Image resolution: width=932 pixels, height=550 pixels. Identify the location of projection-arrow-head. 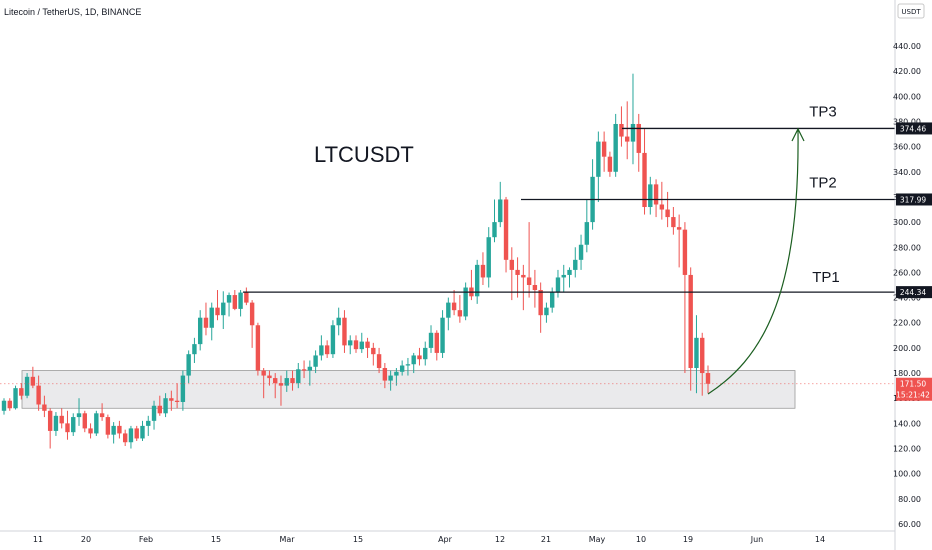
(798, 134).